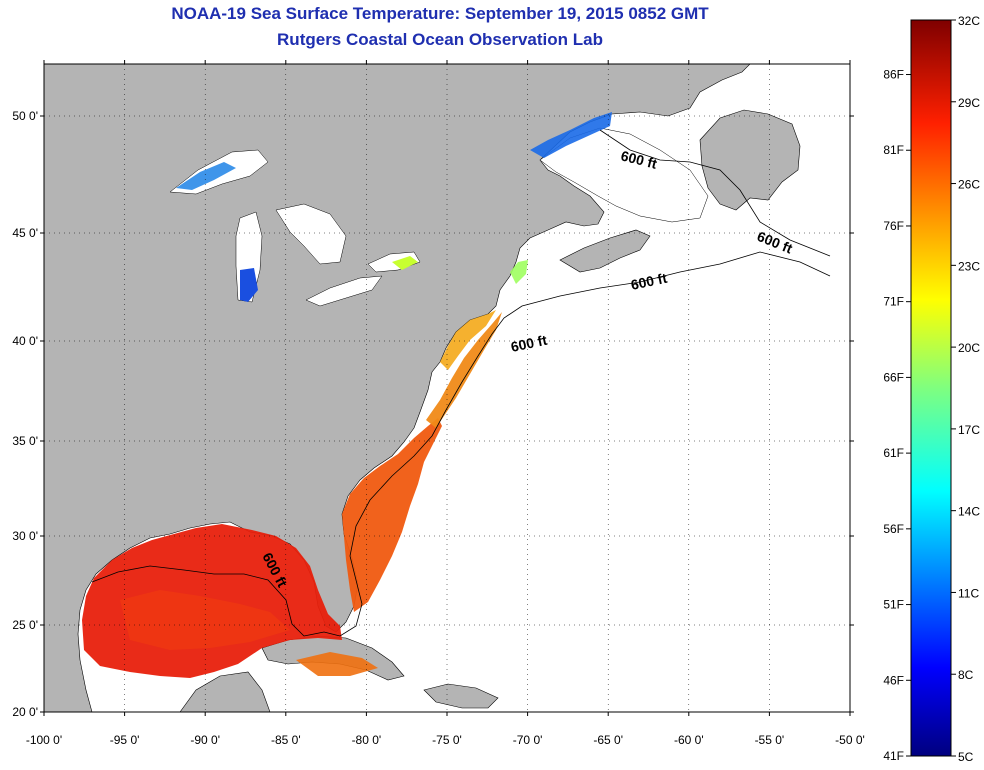 The height and width of the screenshot is (770, 984). I want to click on colorbar-c-label: 11C, so click(968, 593).